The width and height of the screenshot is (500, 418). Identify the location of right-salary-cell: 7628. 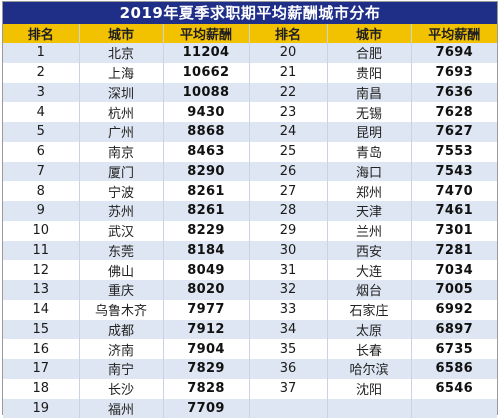
(454, 112).